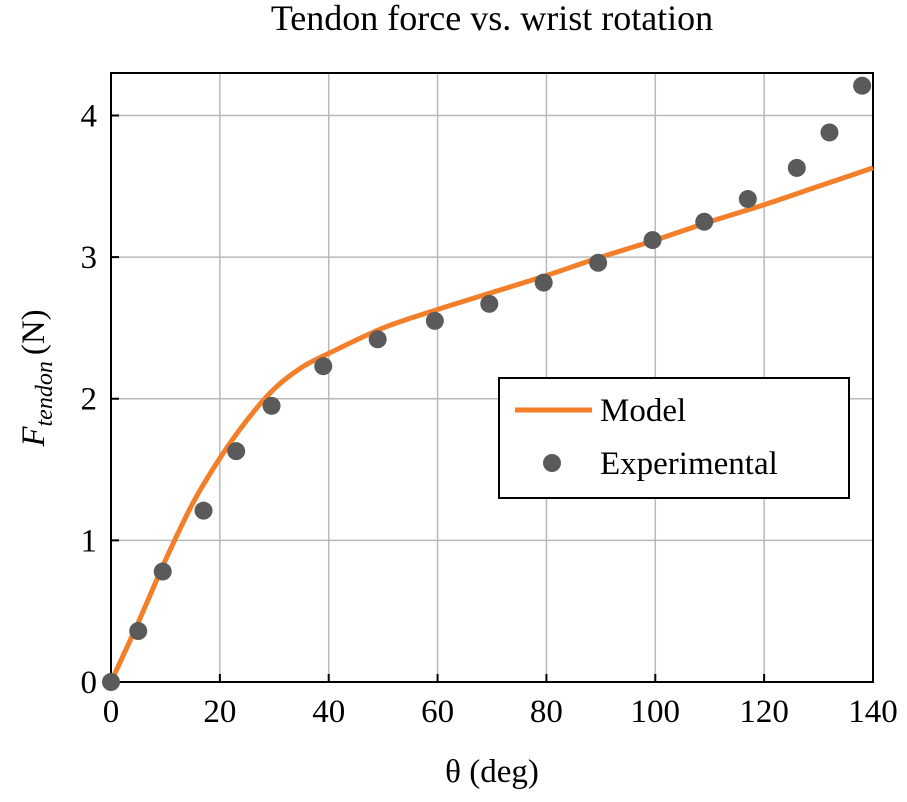 The width and height of the screenshot is (907, 802). I want to click on x-tick-label: 0, so click(111, 712).